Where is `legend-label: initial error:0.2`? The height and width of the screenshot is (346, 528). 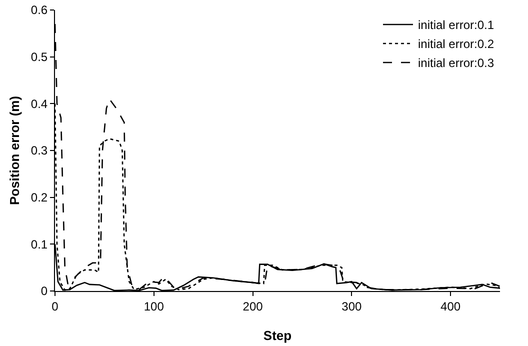
legend-label: initial error:0.2 is located at coordinates (456, 44).